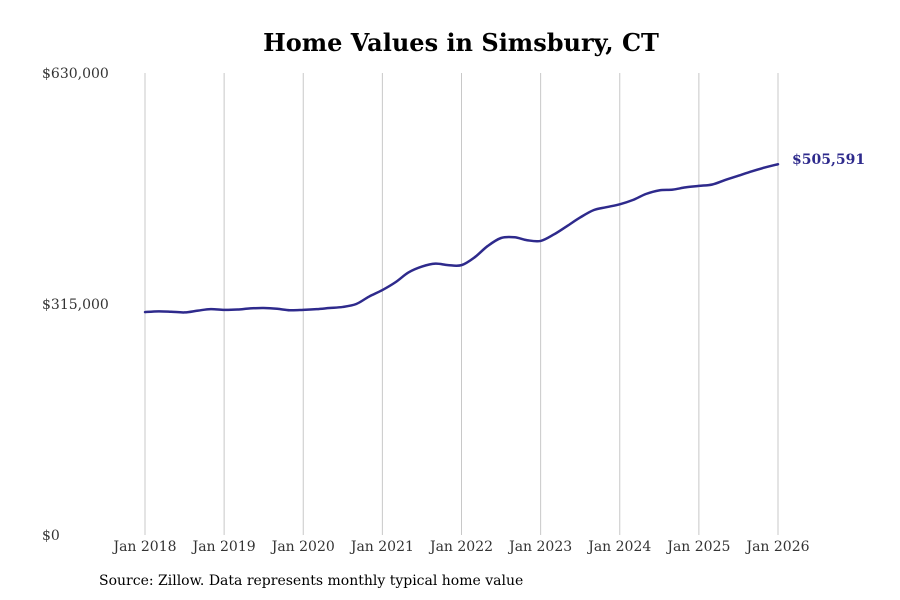 The image size is (900, 600). I want to click on y-axis-ticks: $0 $315,000 $630,000, so click(75, 305).